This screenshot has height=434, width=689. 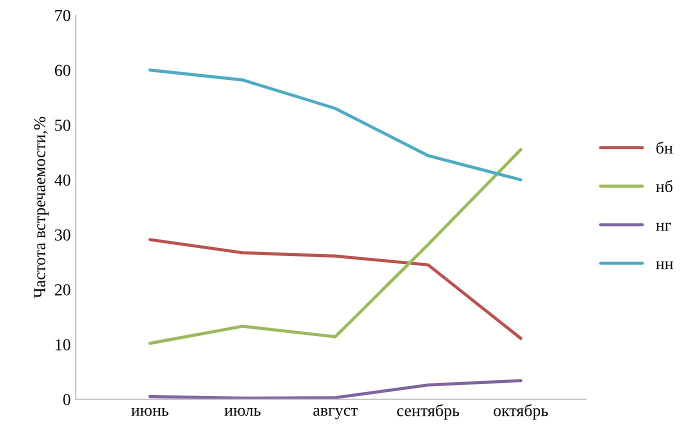 What do you see at coordinates (663, 226) in the screenshot?
I see `legend-label: нг` at bounding box center [663, 226].